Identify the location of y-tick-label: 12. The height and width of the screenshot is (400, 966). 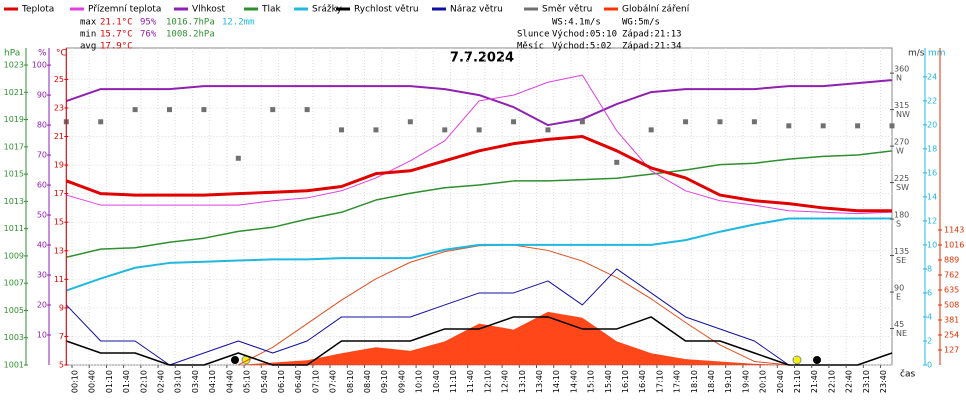
(932, 220).